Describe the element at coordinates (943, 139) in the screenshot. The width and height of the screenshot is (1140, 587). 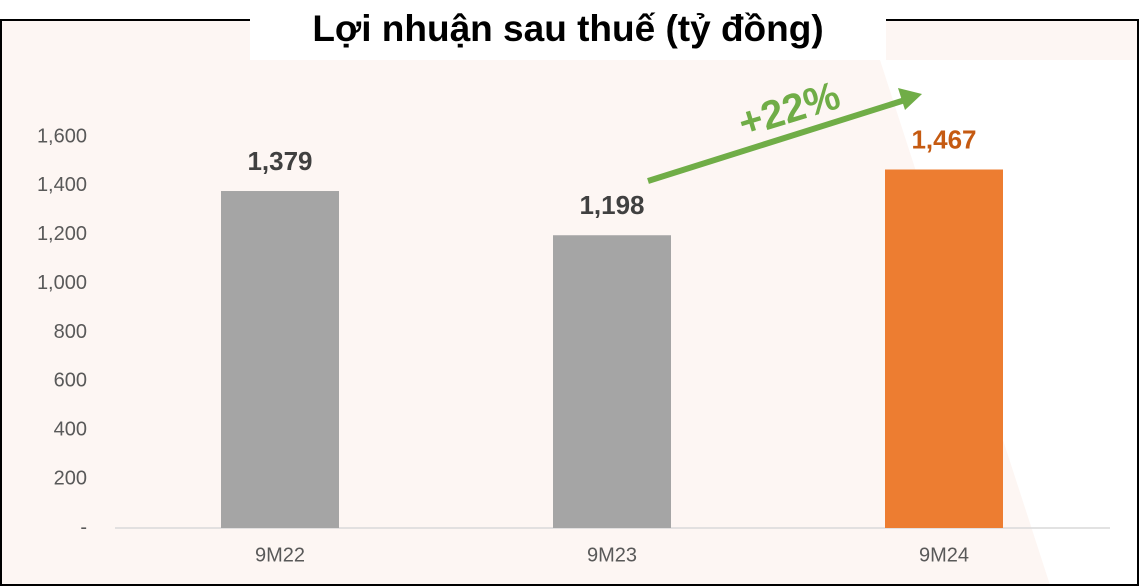
I see `data-label: 1,467` at that location.